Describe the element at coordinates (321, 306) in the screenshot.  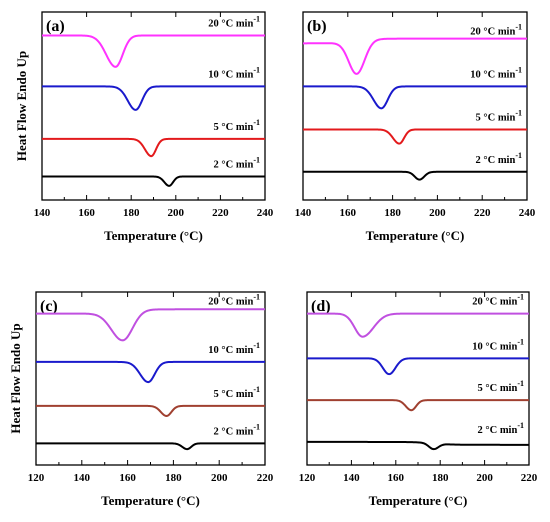
I see `panel-label: (d)` at that location.